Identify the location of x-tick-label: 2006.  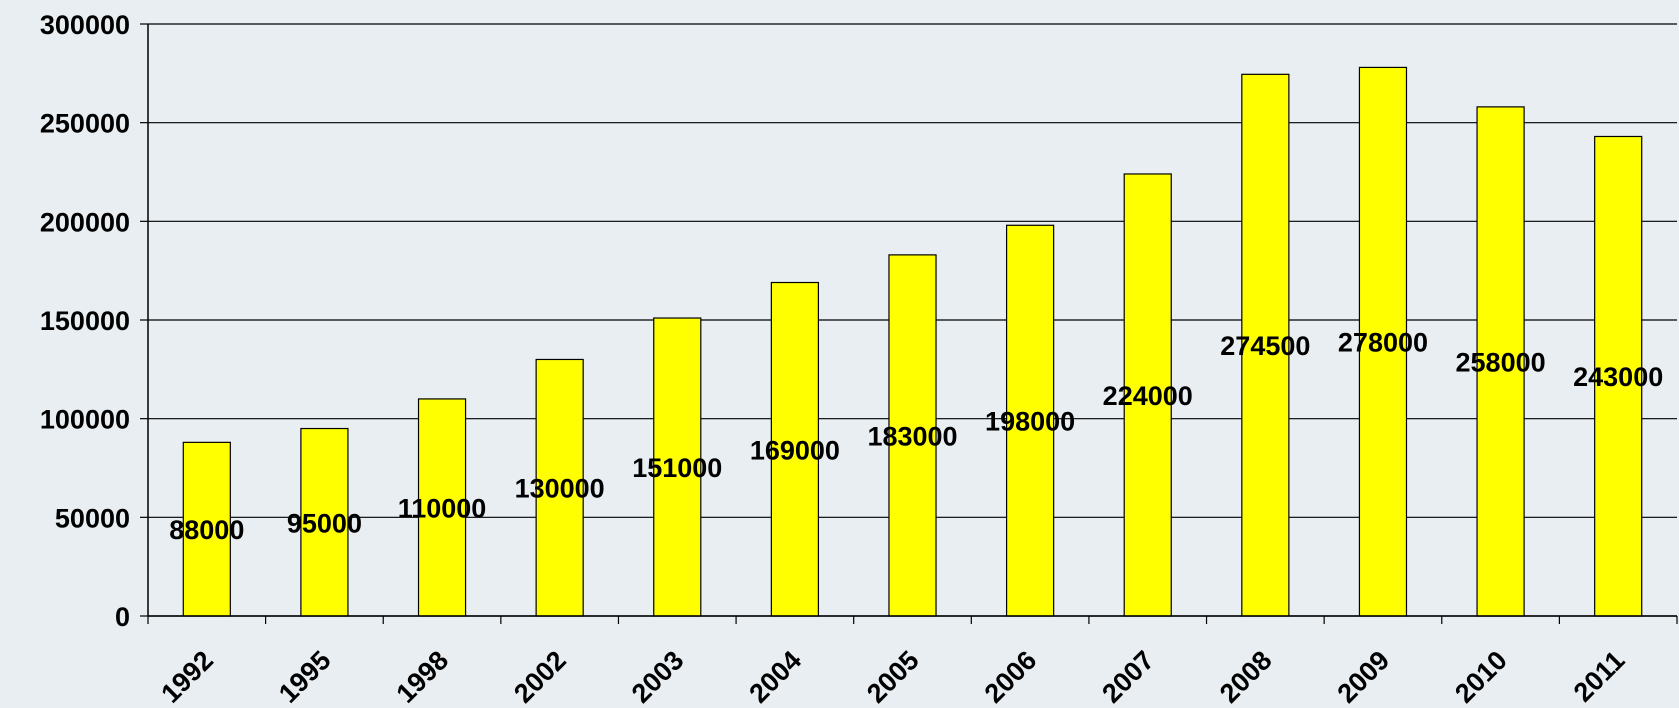
(1011, 676).